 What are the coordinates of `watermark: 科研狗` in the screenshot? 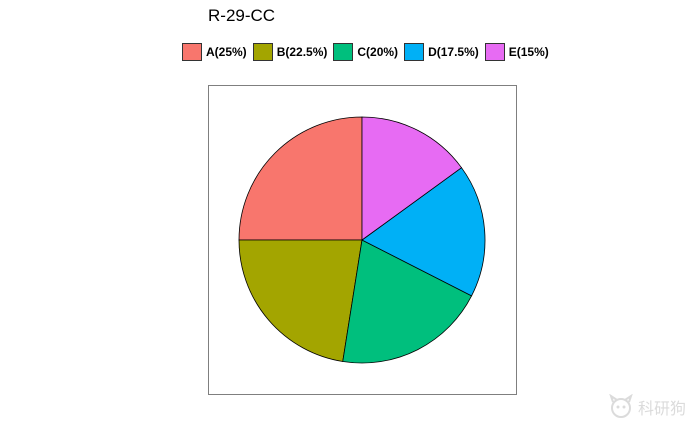 It's located at (647, 407).